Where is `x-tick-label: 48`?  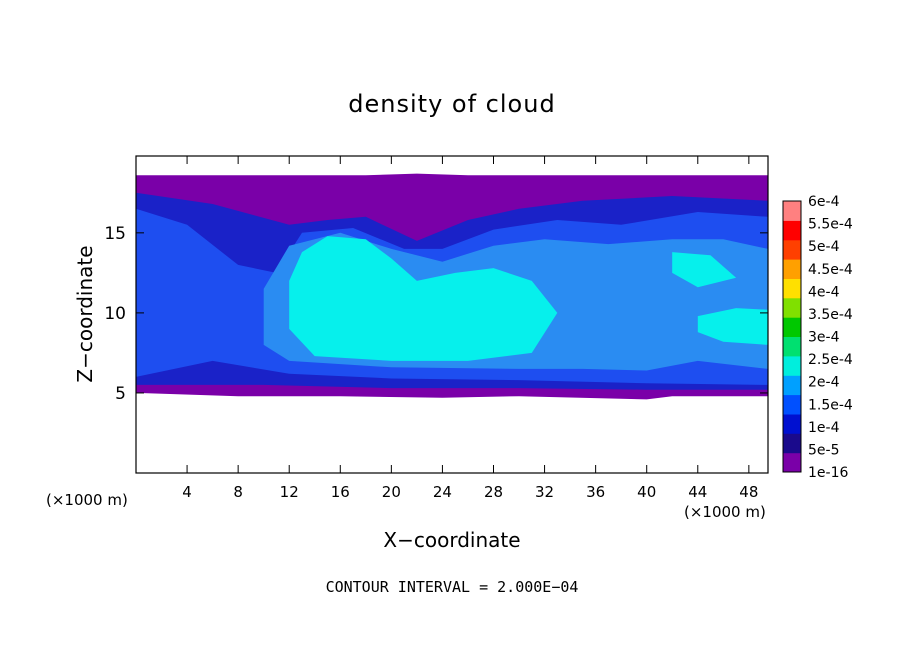 x-tick-label: 48 is located at coordinates (748, 492).